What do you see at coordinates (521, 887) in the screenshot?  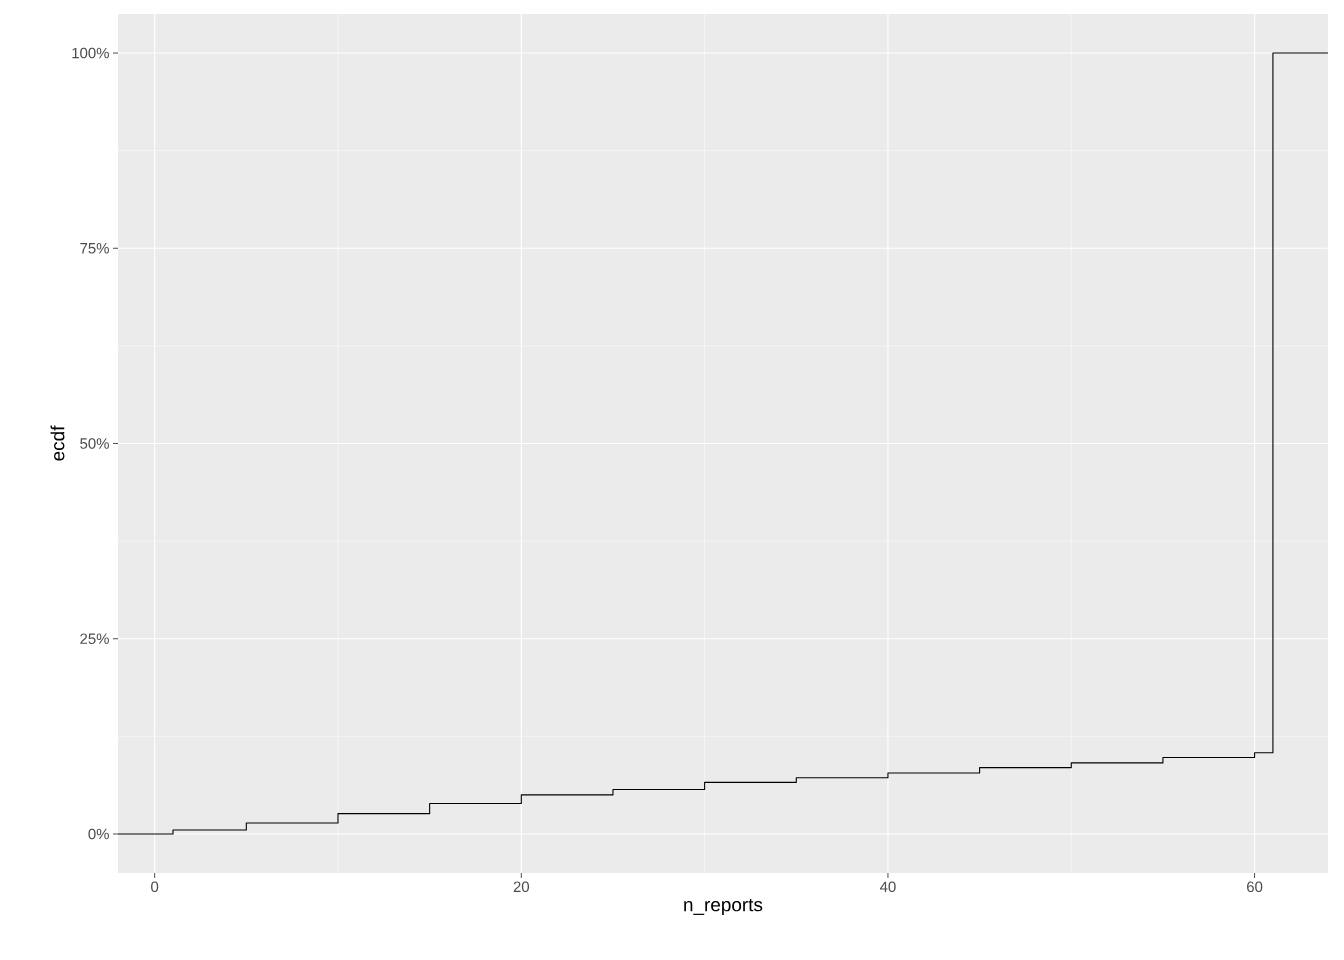 I see `x-tick-label: 20` at bounding box center [521, 887].